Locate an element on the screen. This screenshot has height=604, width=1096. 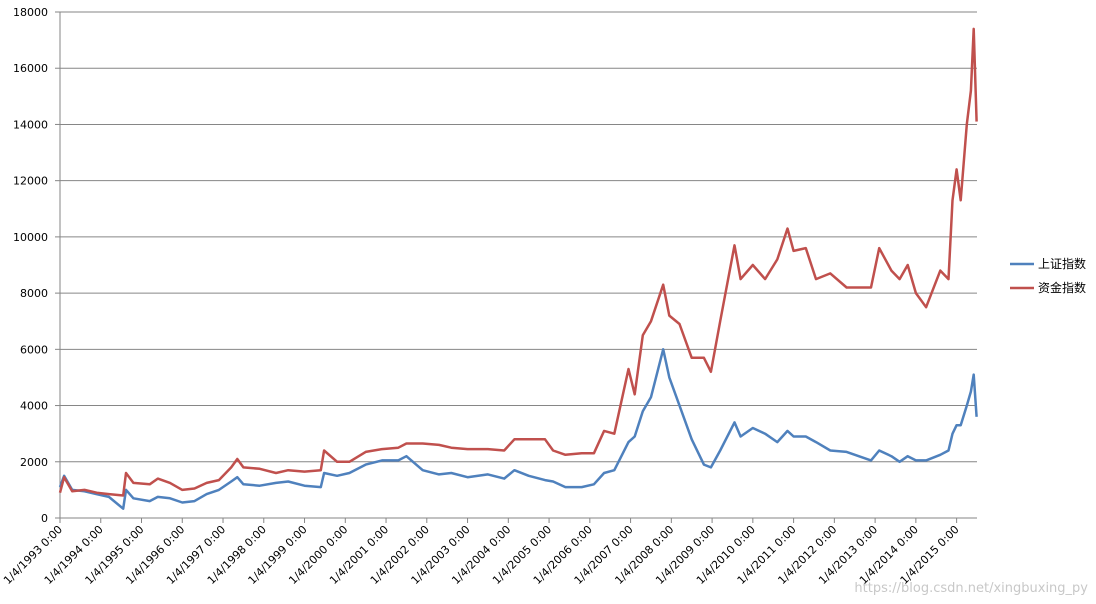
y-tick-label: 16000 is located at coordinates (30, 68).